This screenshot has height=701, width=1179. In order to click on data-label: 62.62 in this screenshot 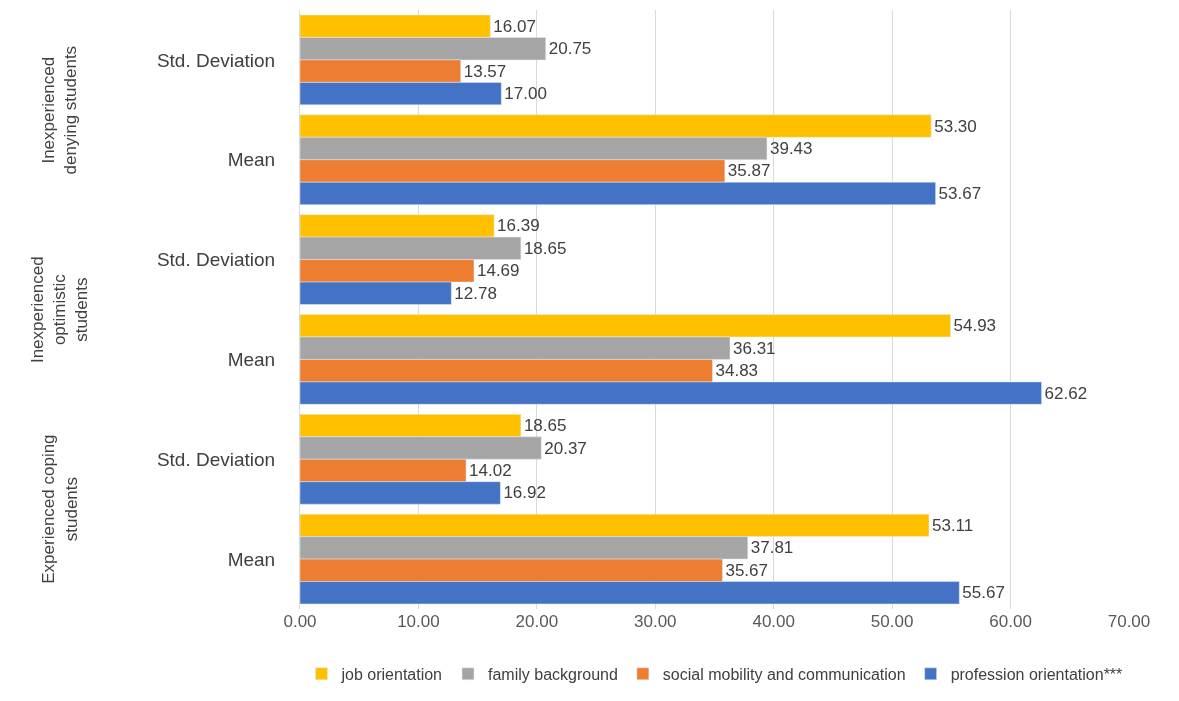, I will do `click(1066, 393)`.